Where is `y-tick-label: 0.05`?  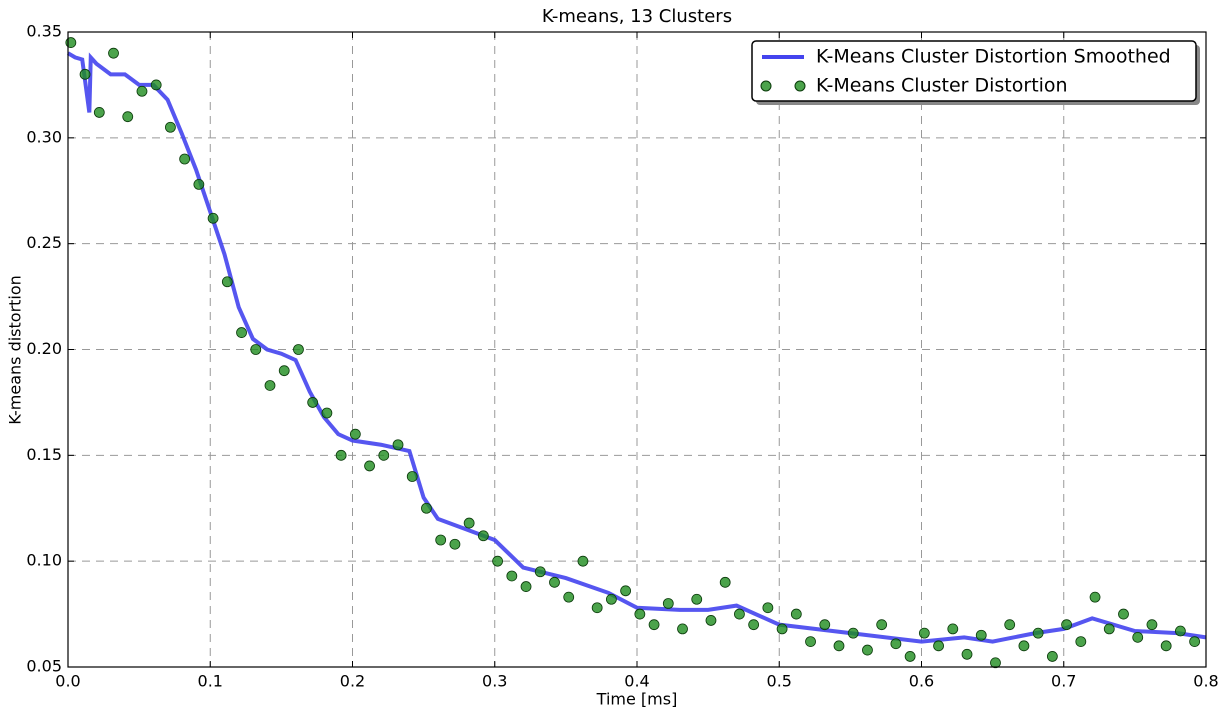 y-tick-label: 0.05 is located at coordinates (44, 666).